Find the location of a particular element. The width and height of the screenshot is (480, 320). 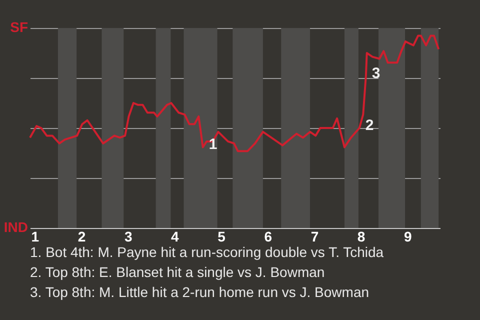

x-tick-label: 5 is located at coordinates (222, 236).